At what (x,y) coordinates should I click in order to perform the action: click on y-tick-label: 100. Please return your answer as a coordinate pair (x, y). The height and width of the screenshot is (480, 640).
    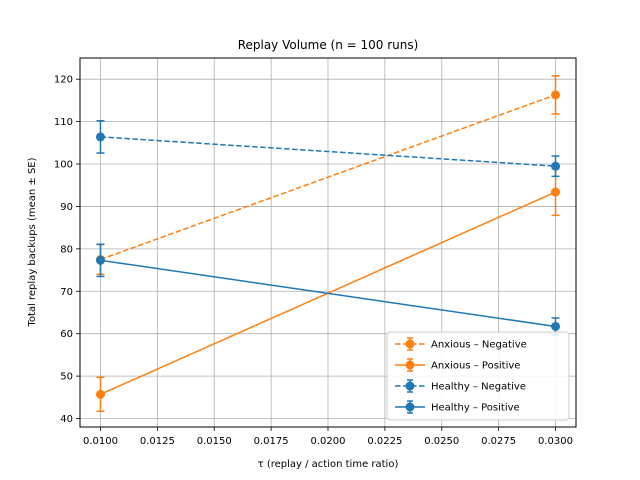
    Looking at the image, I should click on (63, 165).